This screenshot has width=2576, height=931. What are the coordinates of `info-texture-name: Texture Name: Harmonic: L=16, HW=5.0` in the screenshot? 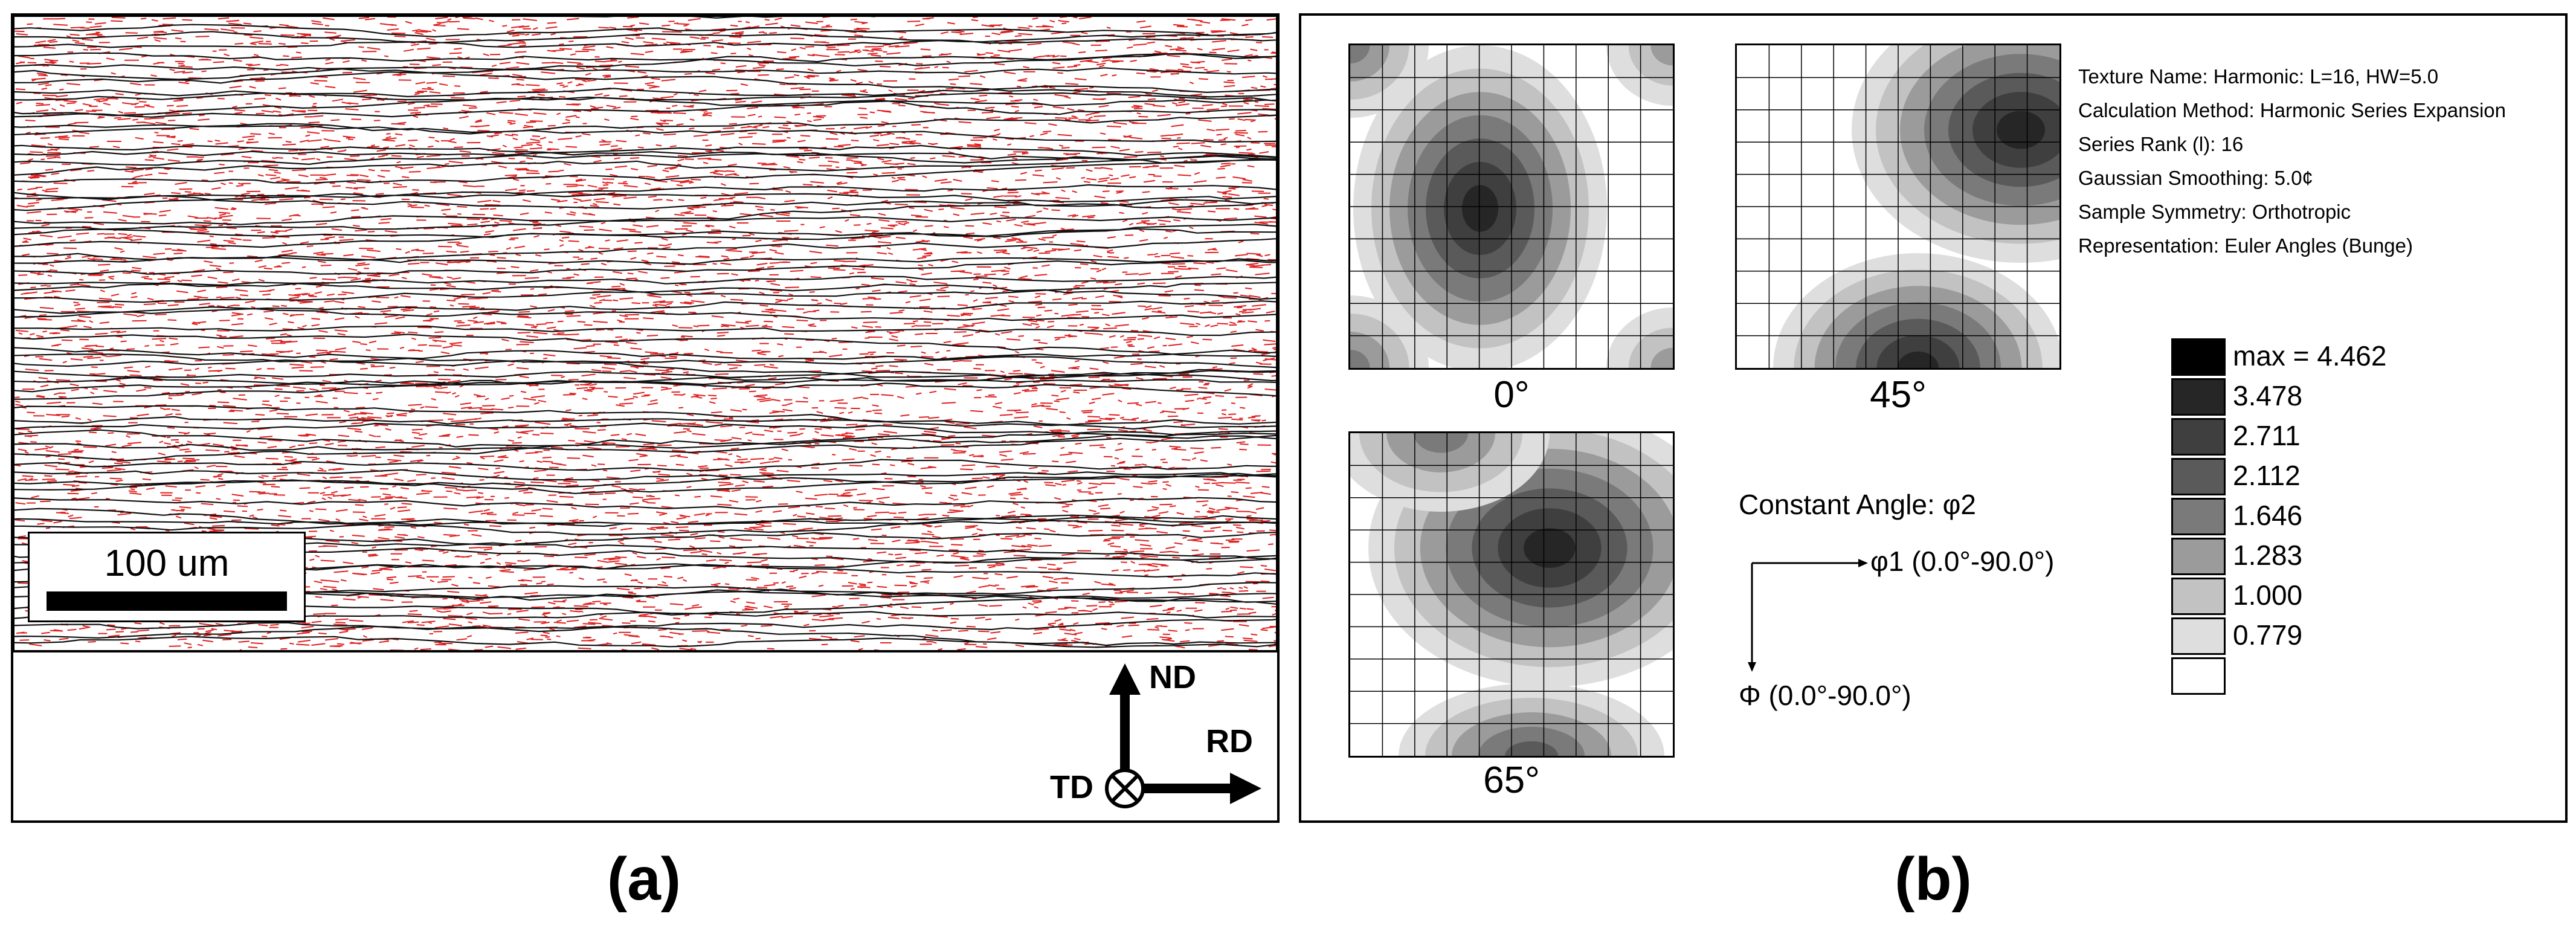 It's located at (2258, 76).